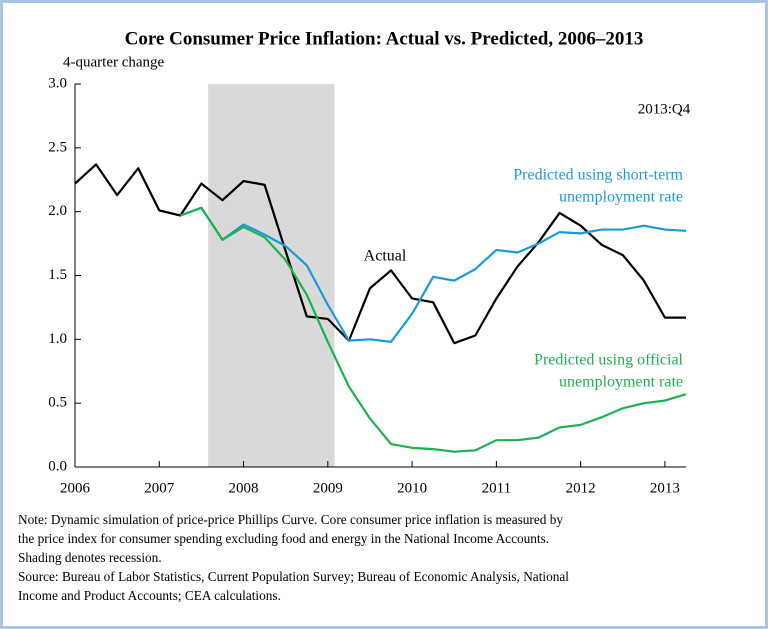 Image resolution: width=768 pixels, height=629 pixels. What do you see at coordinates (159, 488) in the screenshot?
I see `x-tick-label: 2007` at bounding box center [159, 488].